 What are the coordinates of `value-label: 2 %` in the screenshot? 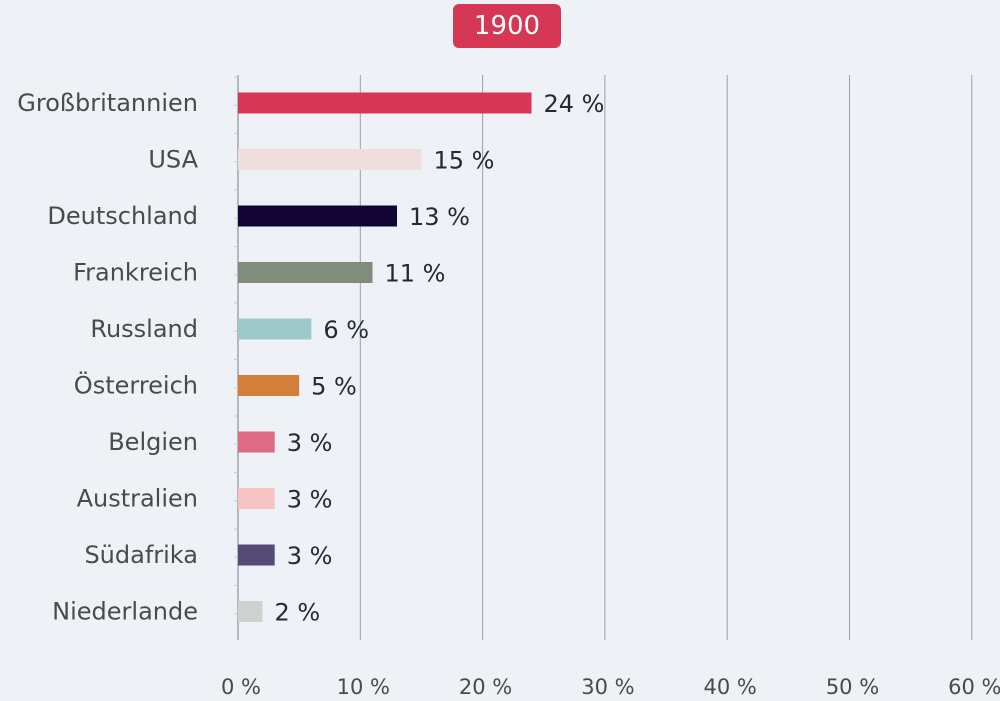 It's located at (297, 613).